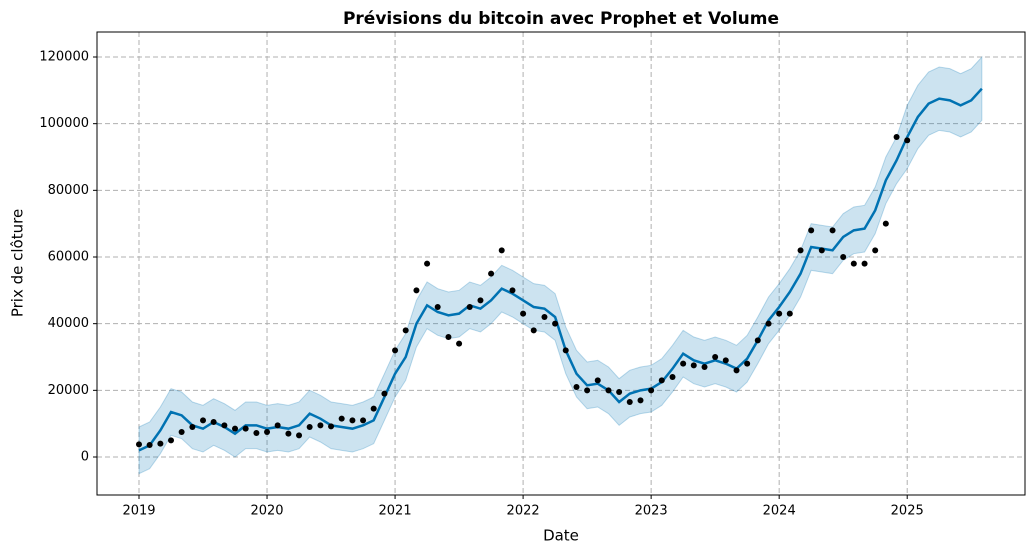  What do you see at coordinates (68, 390) in the screenshot?
I see `y-tick-label: 20000` at bounding box center [68, 390].